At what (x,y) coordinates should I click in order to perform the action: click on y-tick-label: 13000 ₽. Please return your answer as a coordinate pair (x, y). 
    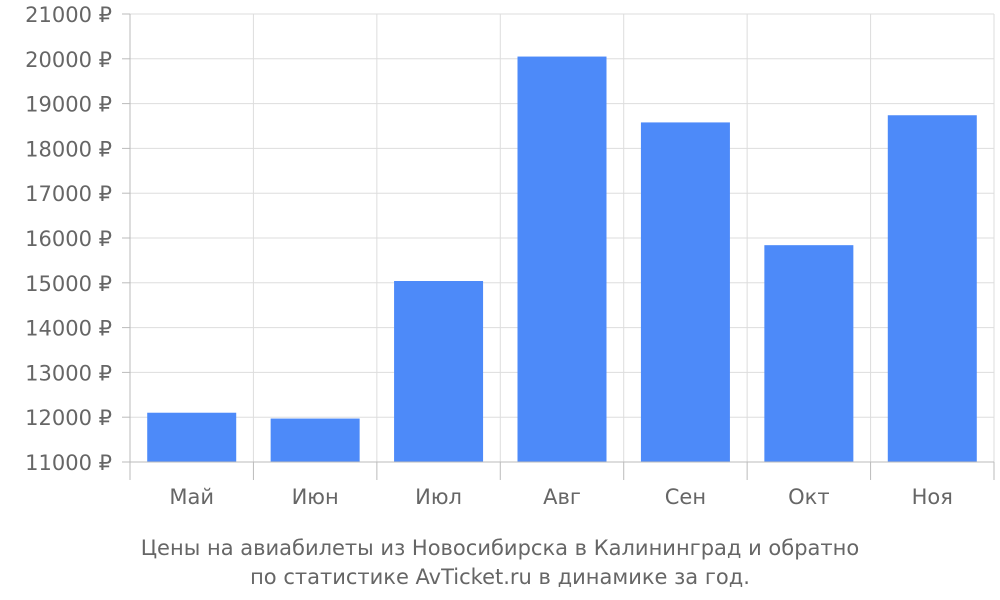
    Looking at the image, I should click on (68, 373).